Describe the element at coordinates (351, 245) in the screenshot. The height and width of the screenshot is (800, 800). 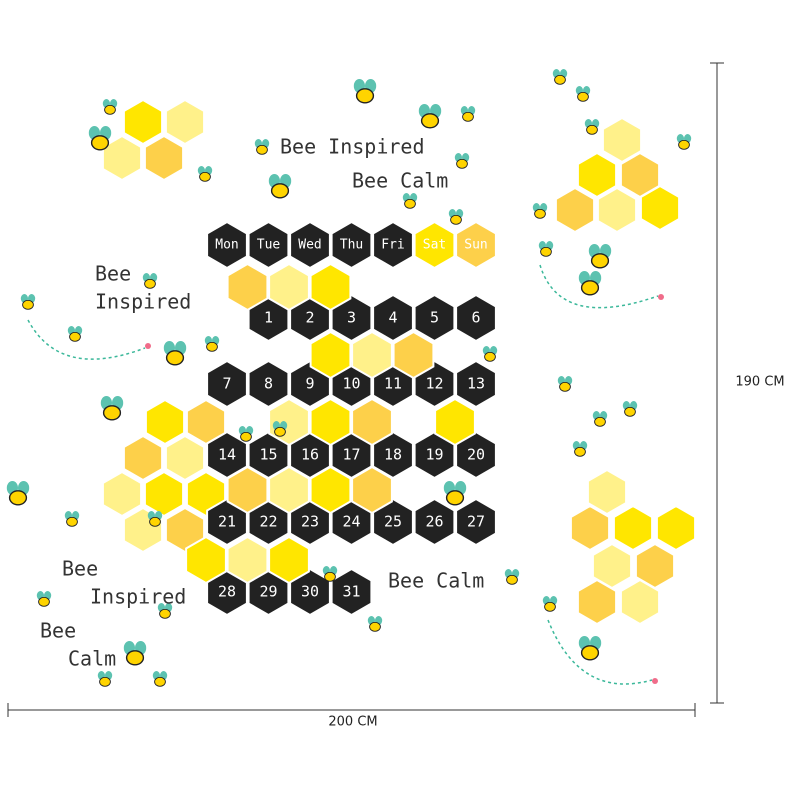
I see `weekday-label: Thu` at that location.